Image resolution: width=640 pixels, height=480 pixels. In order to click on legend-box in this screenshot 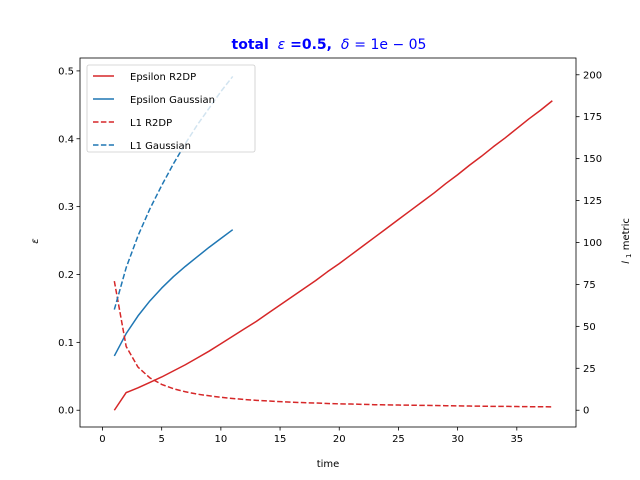, I will do `click(171, 108)`.